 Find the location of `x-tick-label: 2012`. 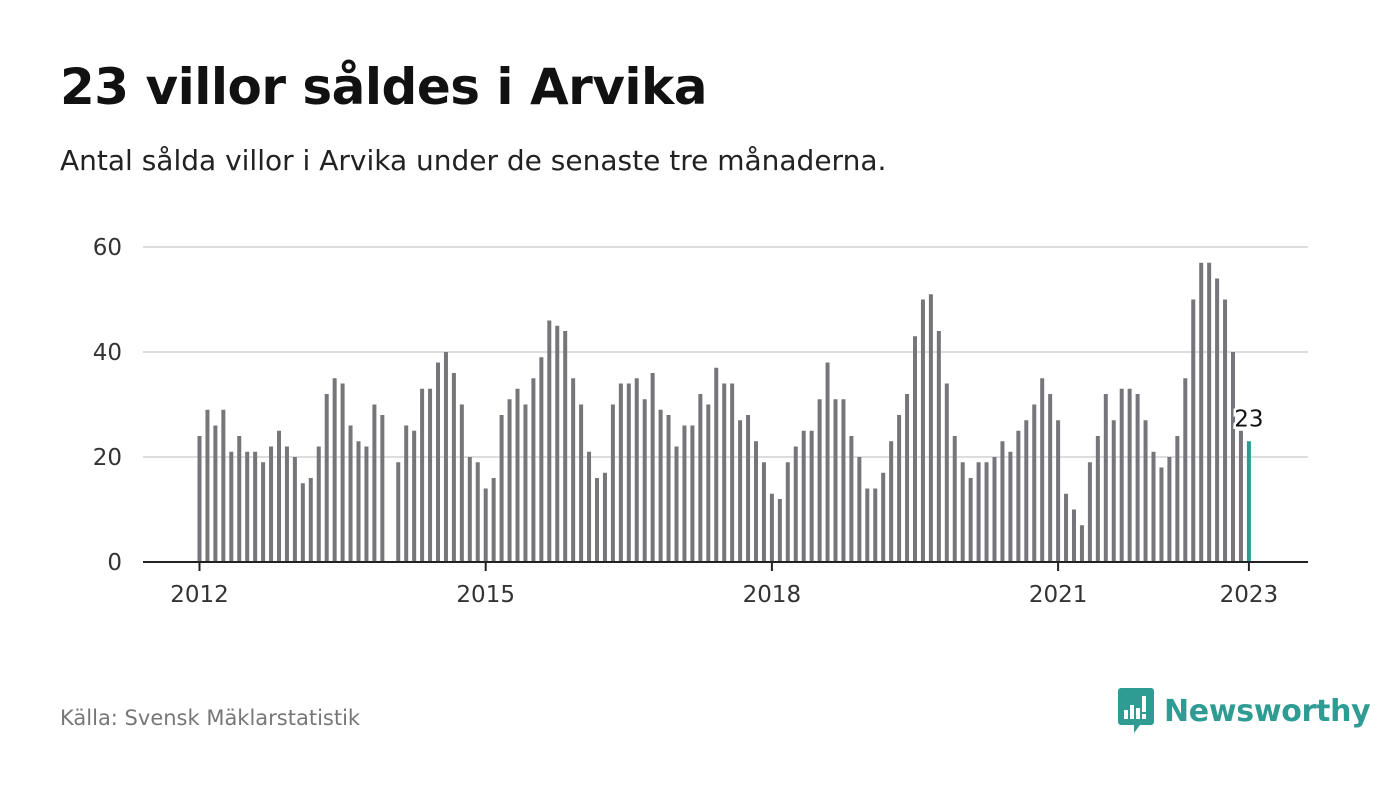

x-tick-label: 2012 is located at coordinates (199, 595).